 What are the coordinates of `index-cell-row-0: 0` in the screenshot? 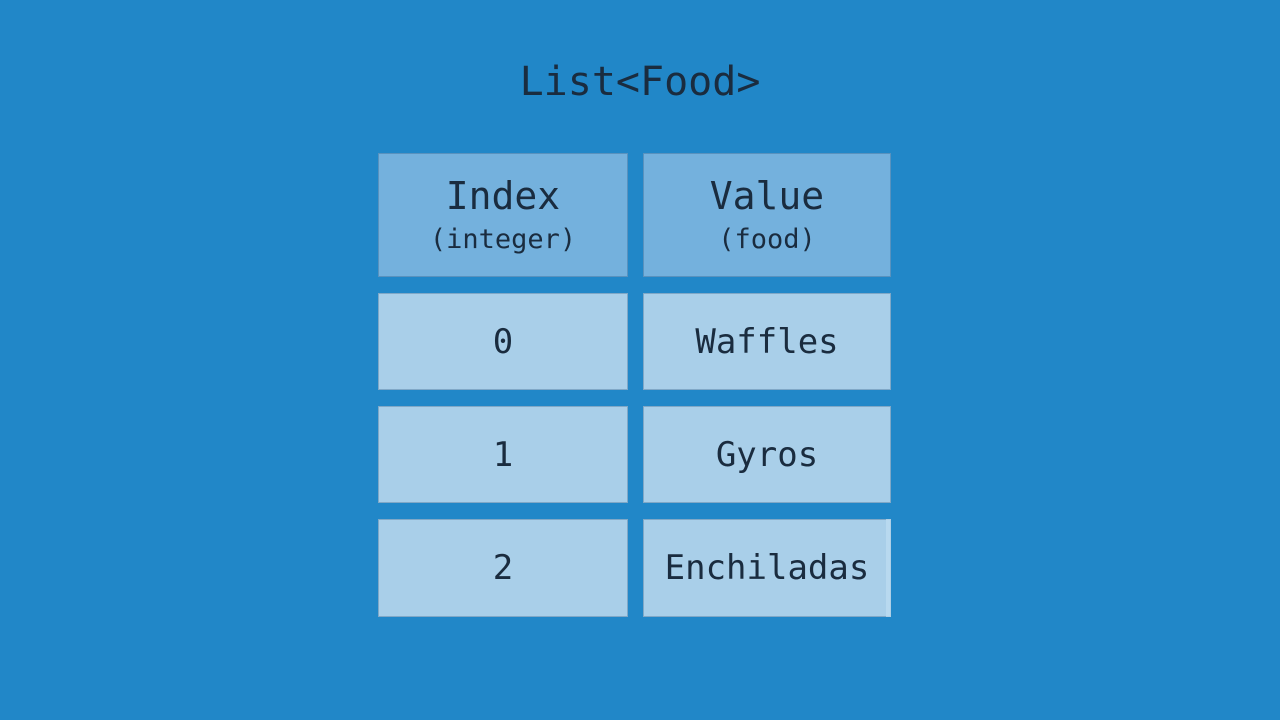 It's located at (503, 341).